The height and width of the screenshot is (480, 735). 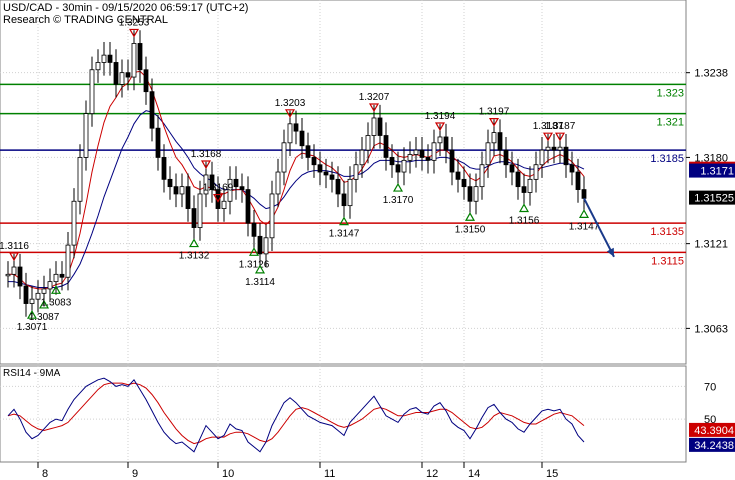 I want to click on swing-low-label: 1.3071, so click(x=32, y=327).